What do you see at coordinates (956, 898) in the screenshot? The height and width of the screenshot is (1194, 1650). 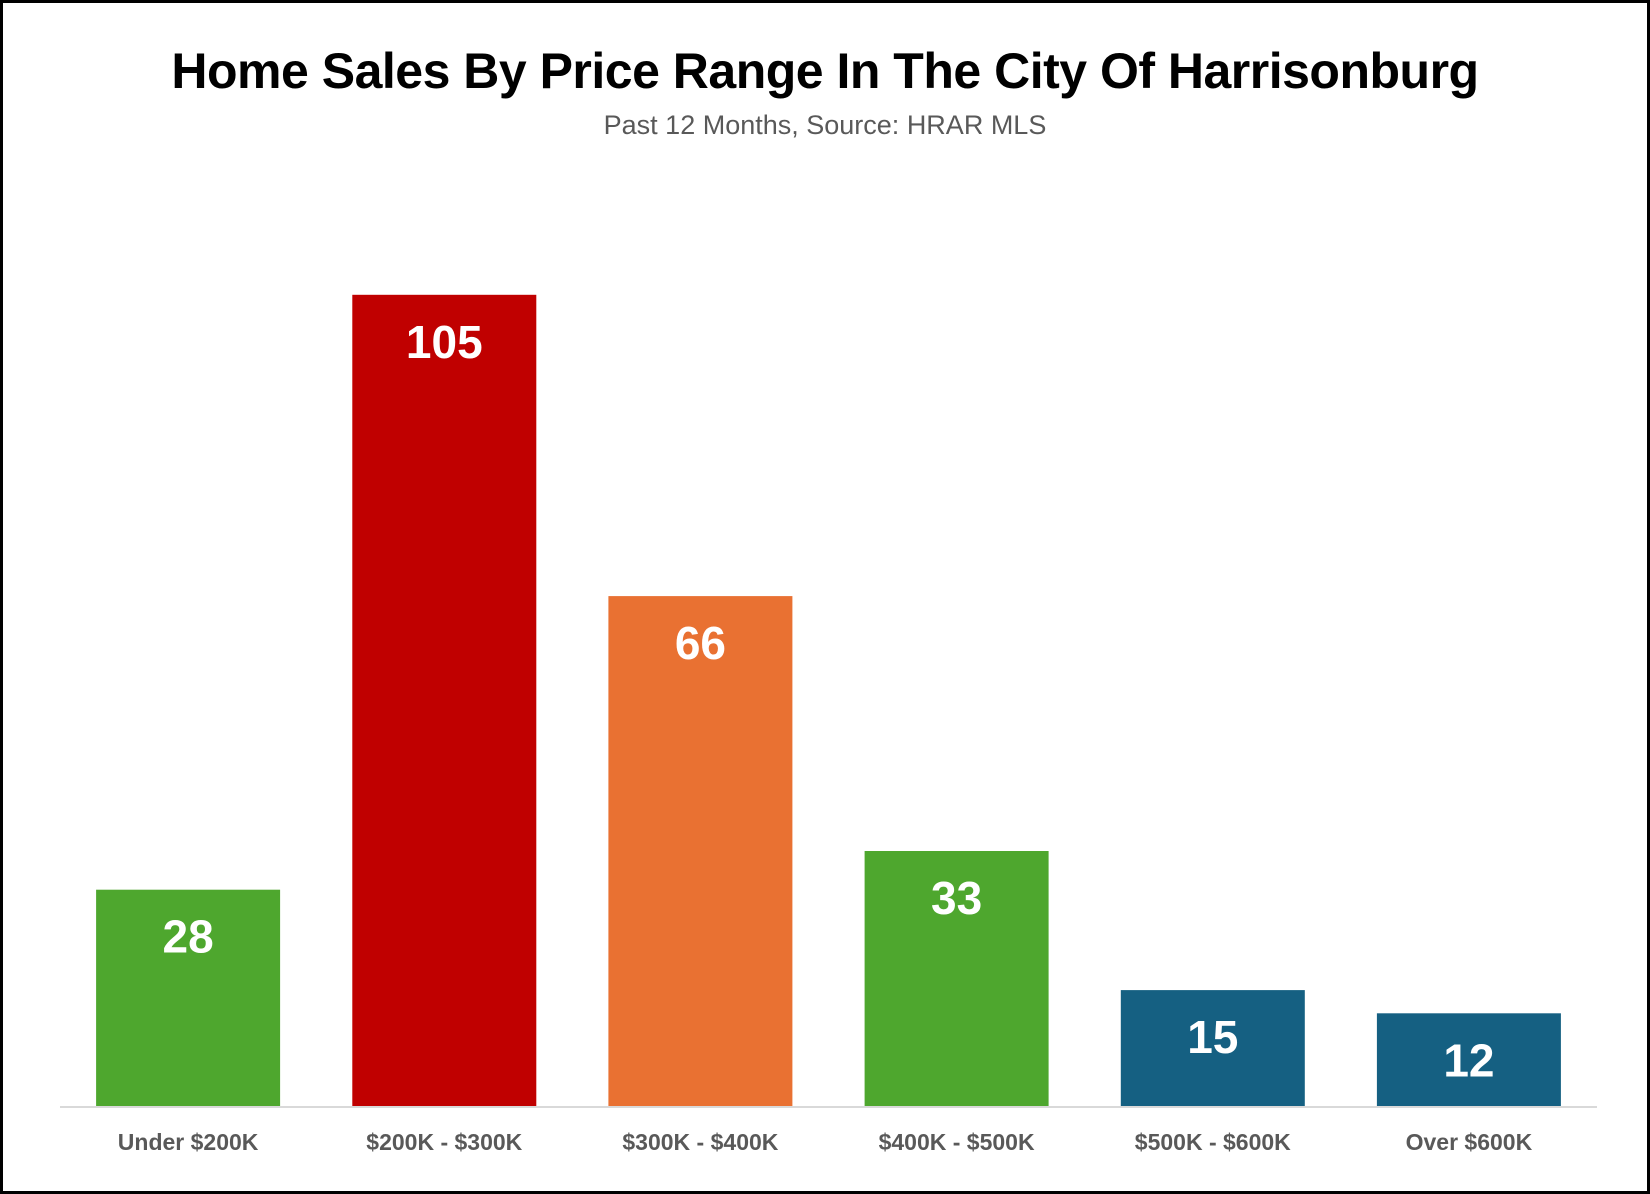 I see `data-label-4: 33` at bounding box center [956, 898].